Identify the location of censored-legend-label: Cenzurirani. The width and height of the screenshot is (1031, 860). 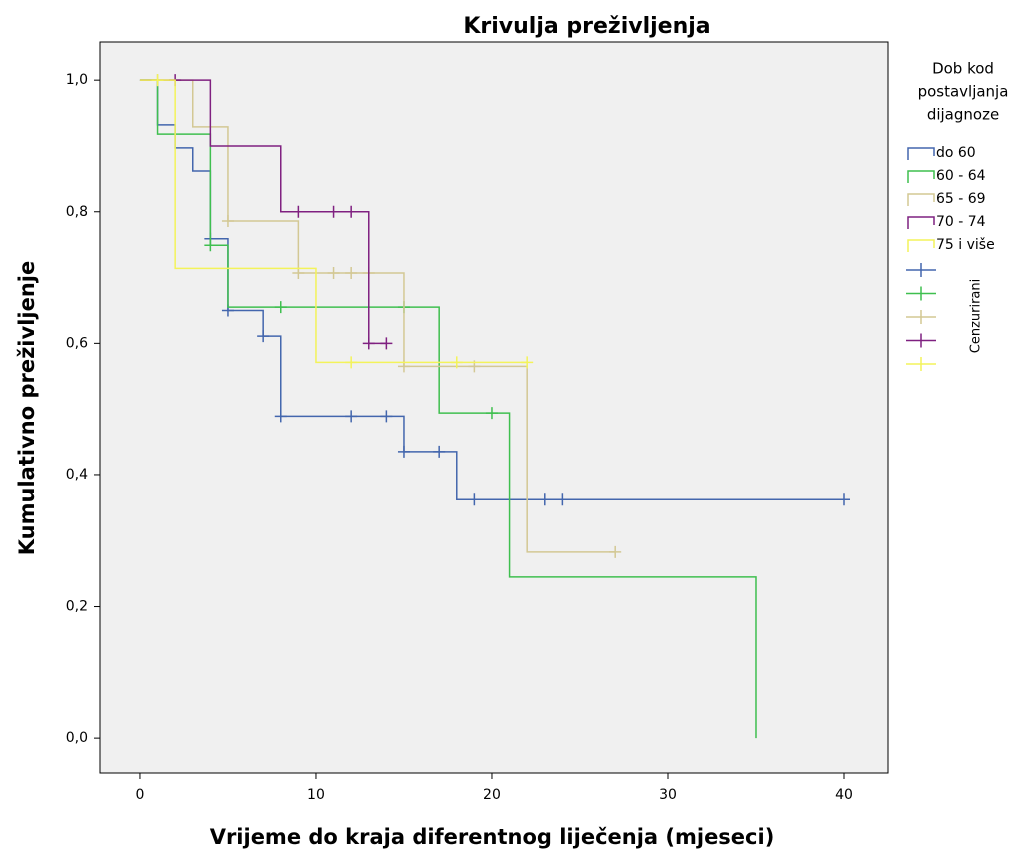
(976, 316).